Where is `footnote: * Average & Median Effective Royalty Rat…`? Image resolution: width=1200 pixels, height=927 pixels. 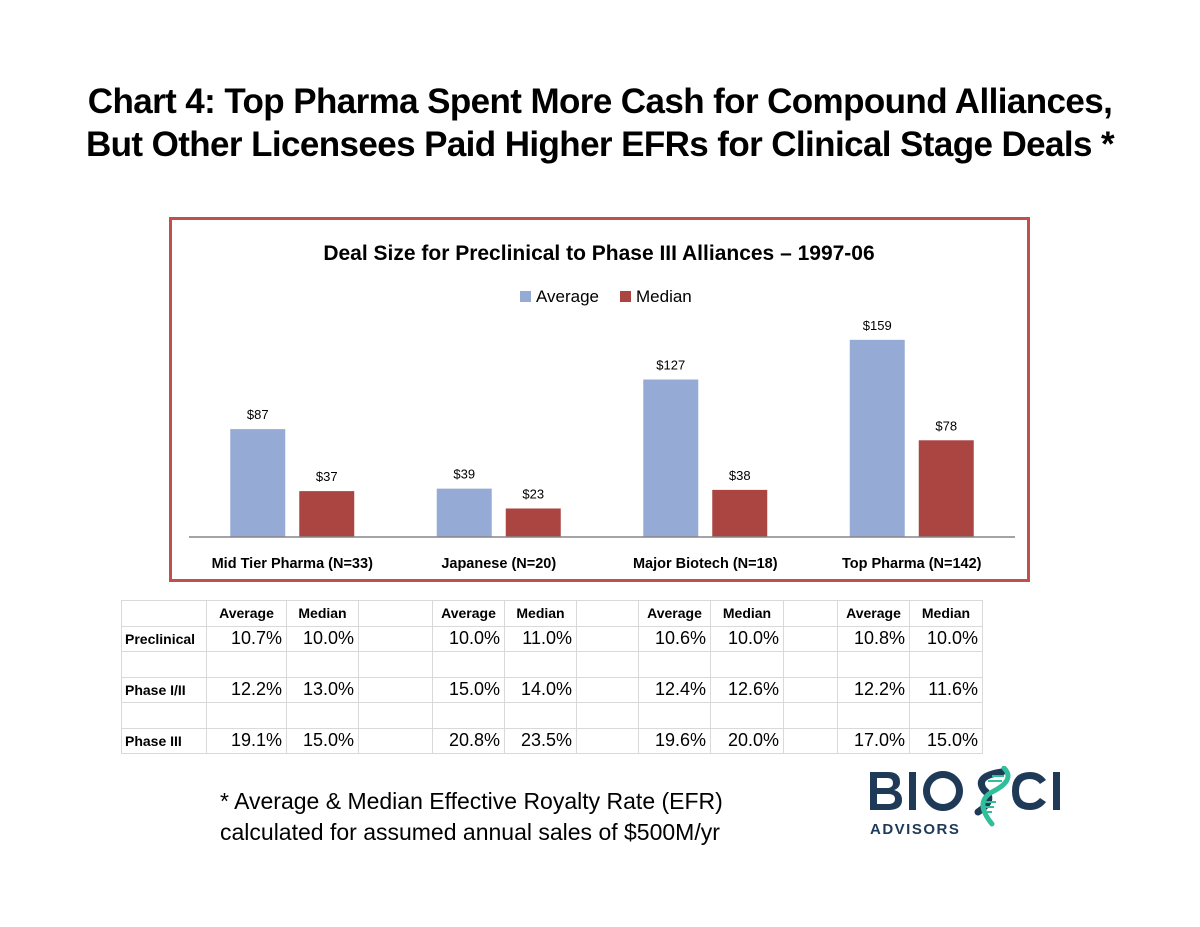 footnote: * Average & Median Effective Royalty Rat… is located at coordinates (471, 817).